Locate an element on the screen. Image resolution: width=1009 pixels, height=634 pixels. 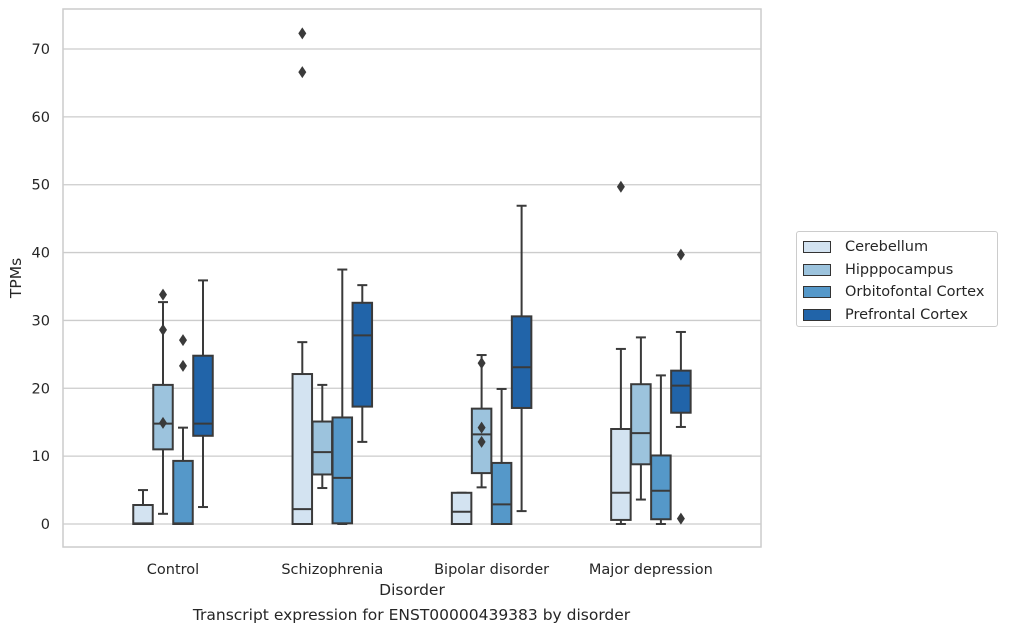
legend-item: Orbitofontal Cortex is located at coordinates (900, 292).